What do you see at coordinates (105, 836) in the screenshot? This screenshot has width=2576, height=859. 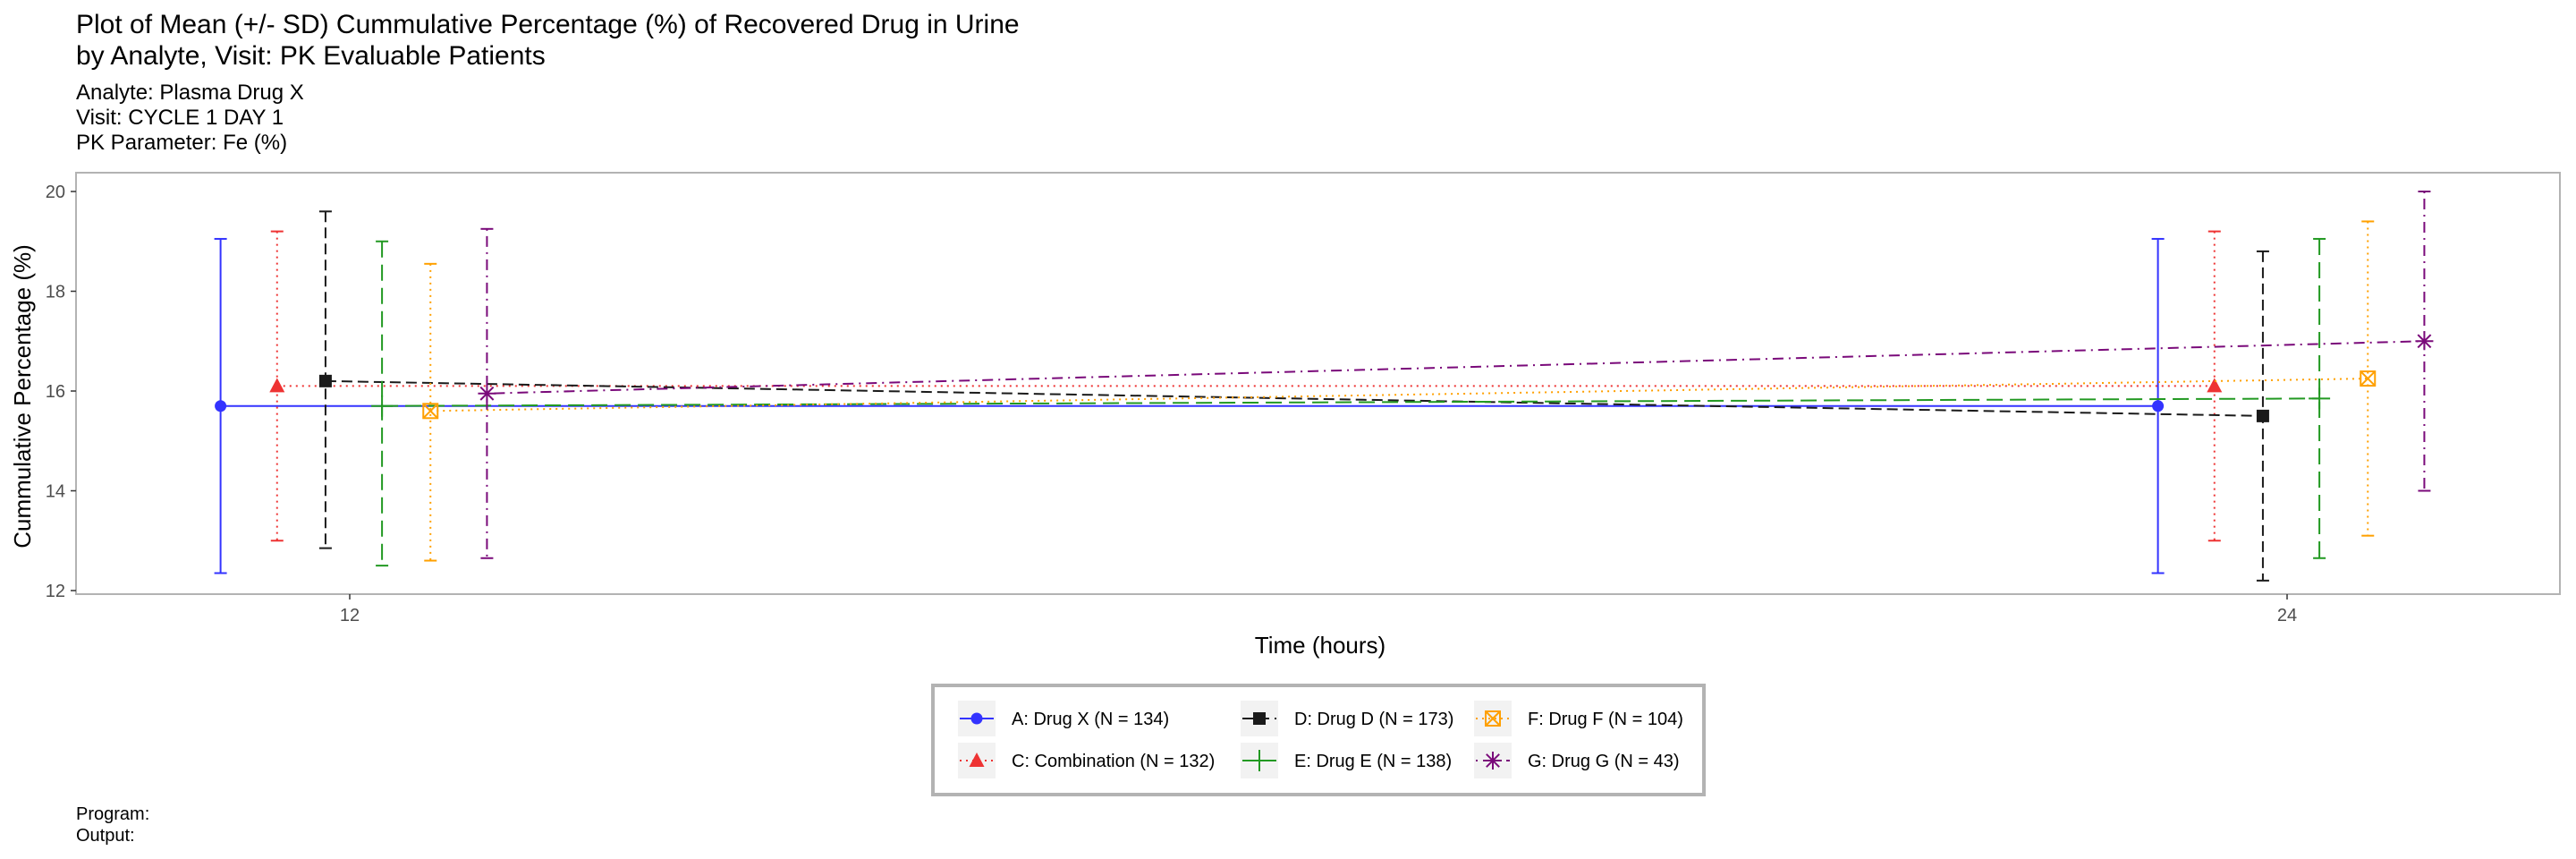 I see `footnote-output: Output:` at bounding box center [105, 836].